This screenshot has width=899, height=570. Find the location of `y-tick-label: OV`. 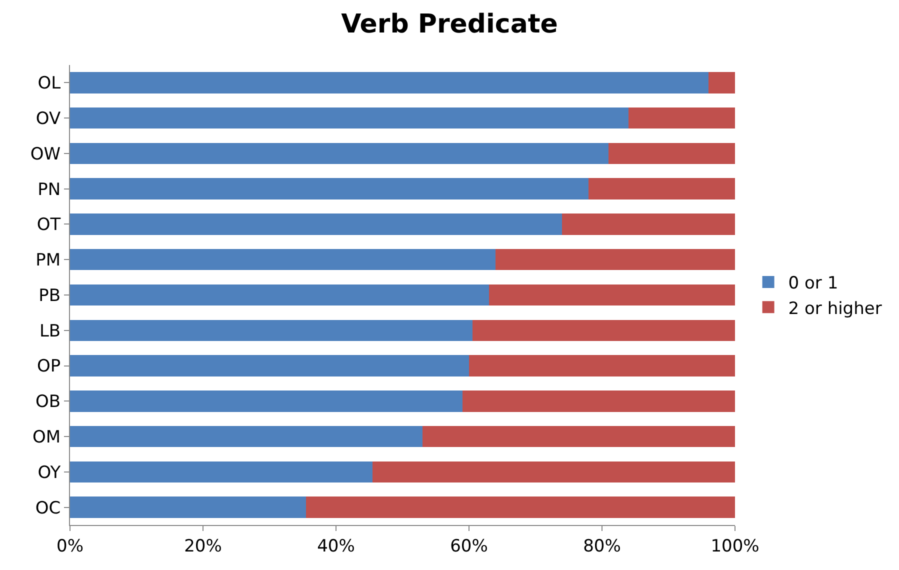

y-tick-label: OV is located at coordinates (48, 119).